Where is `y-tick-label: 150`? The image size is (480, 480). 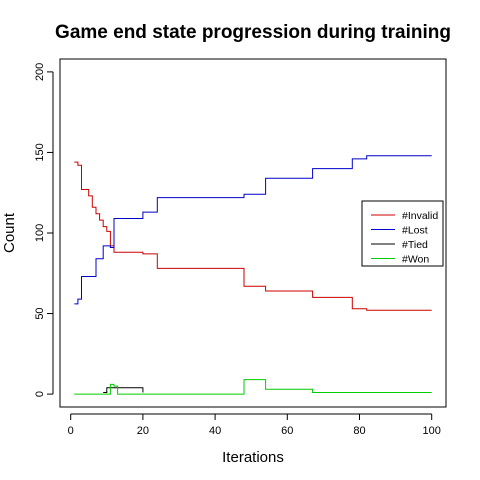
y-tick-label: 150 is located at coordinates (40, 152).